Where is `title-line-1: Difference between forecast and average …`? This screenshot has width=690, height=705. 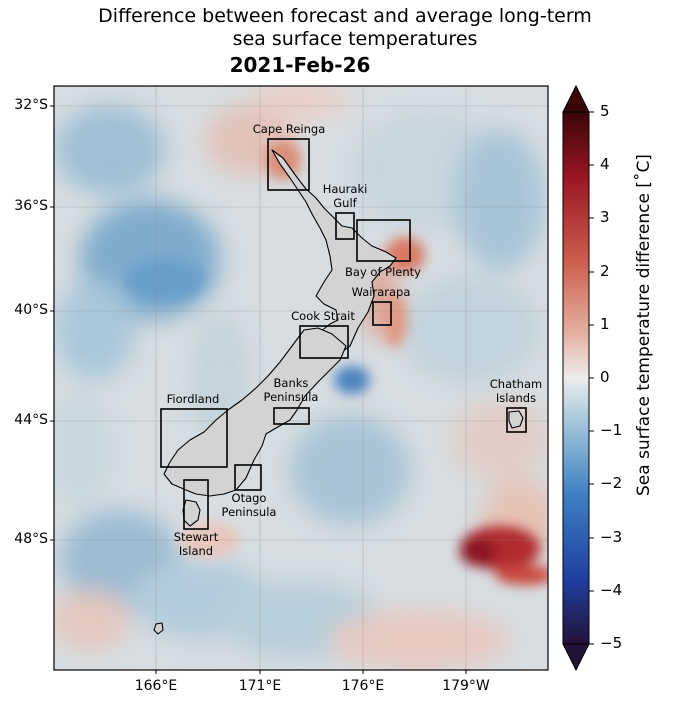
title-line-1: Difference between forecast and average … is located at coordinates (345, 16).